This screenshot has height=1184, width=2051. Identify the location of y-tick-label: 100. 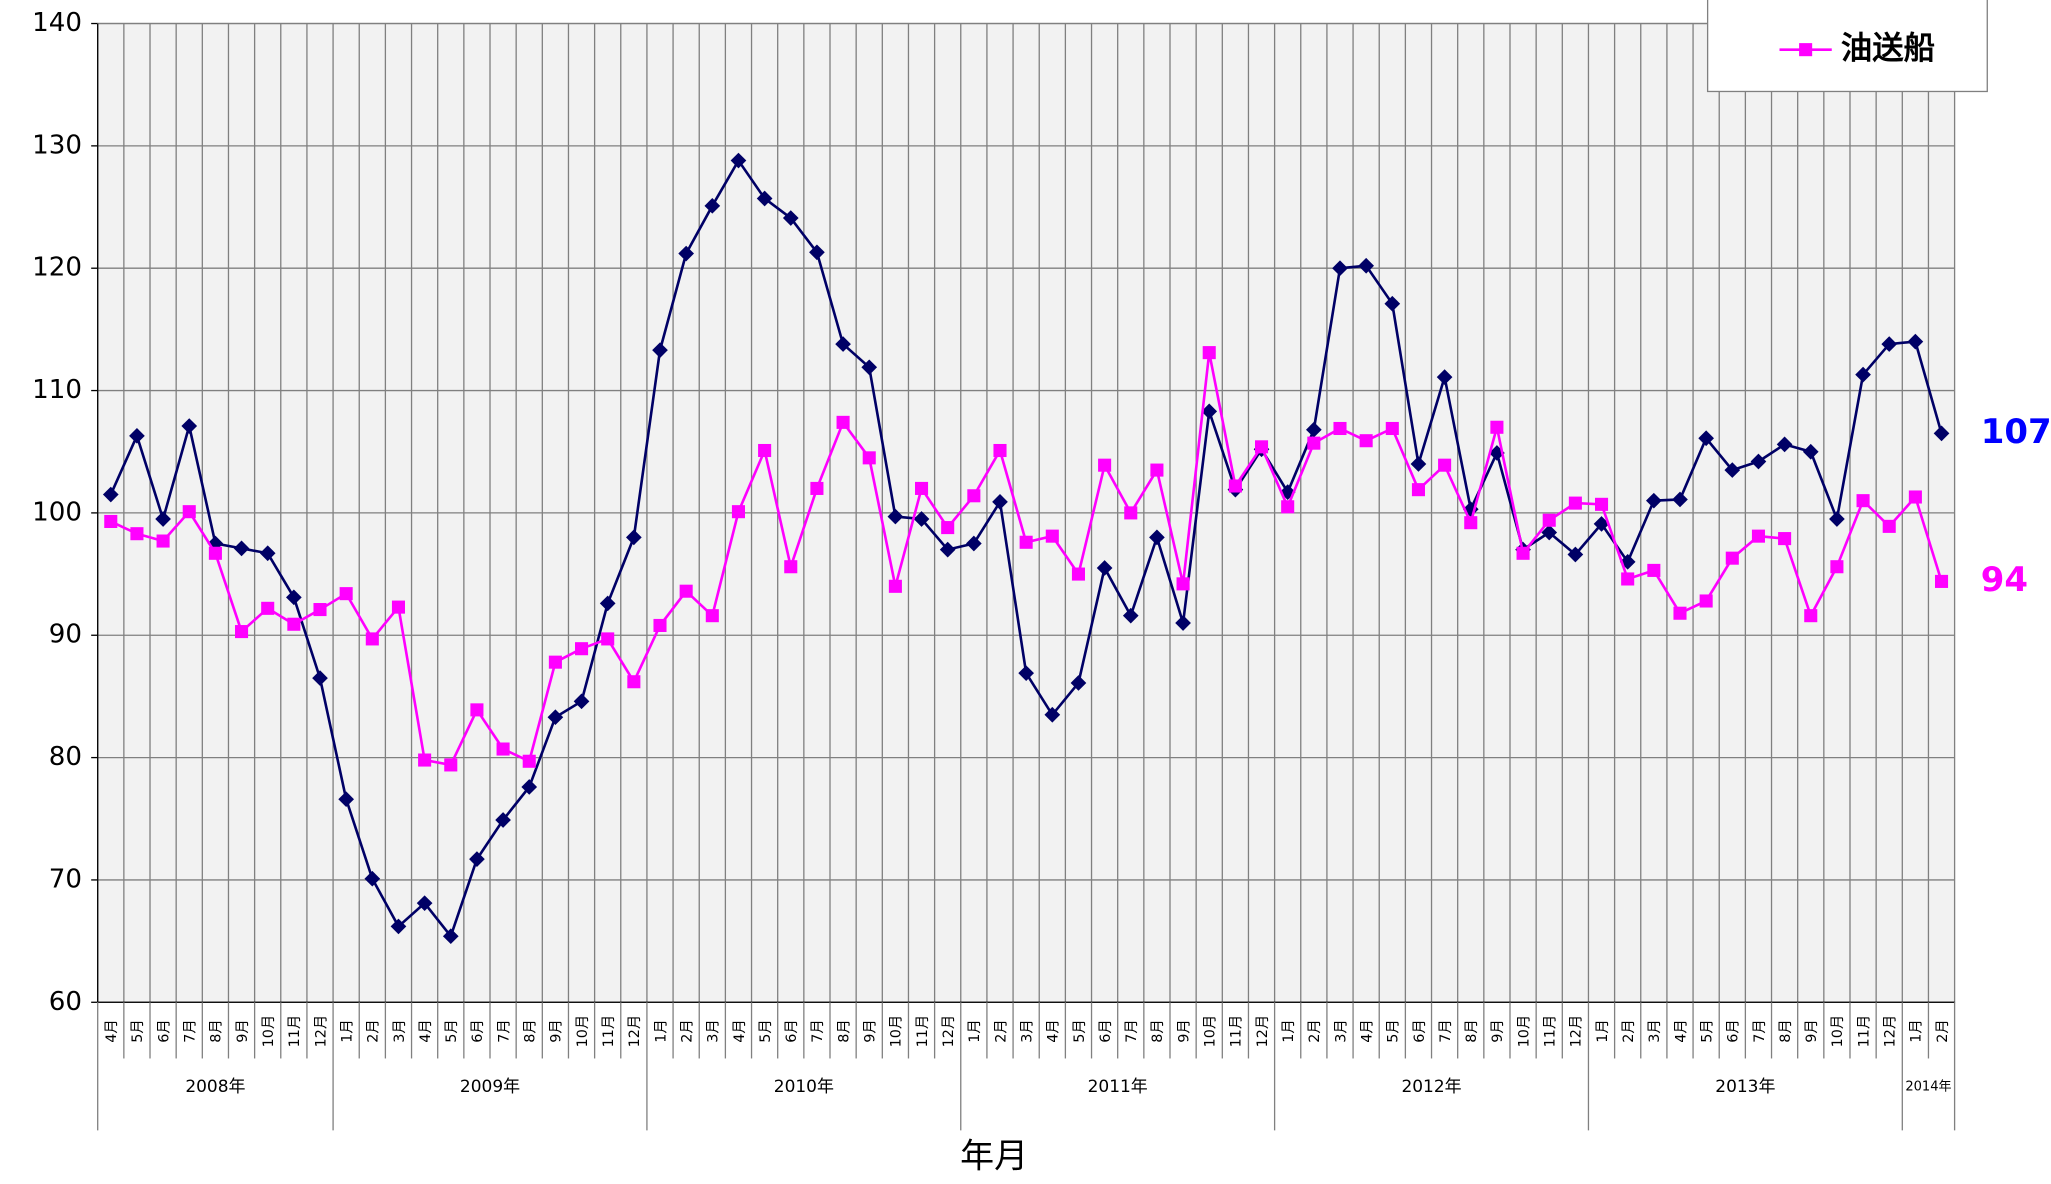
(57, 512).